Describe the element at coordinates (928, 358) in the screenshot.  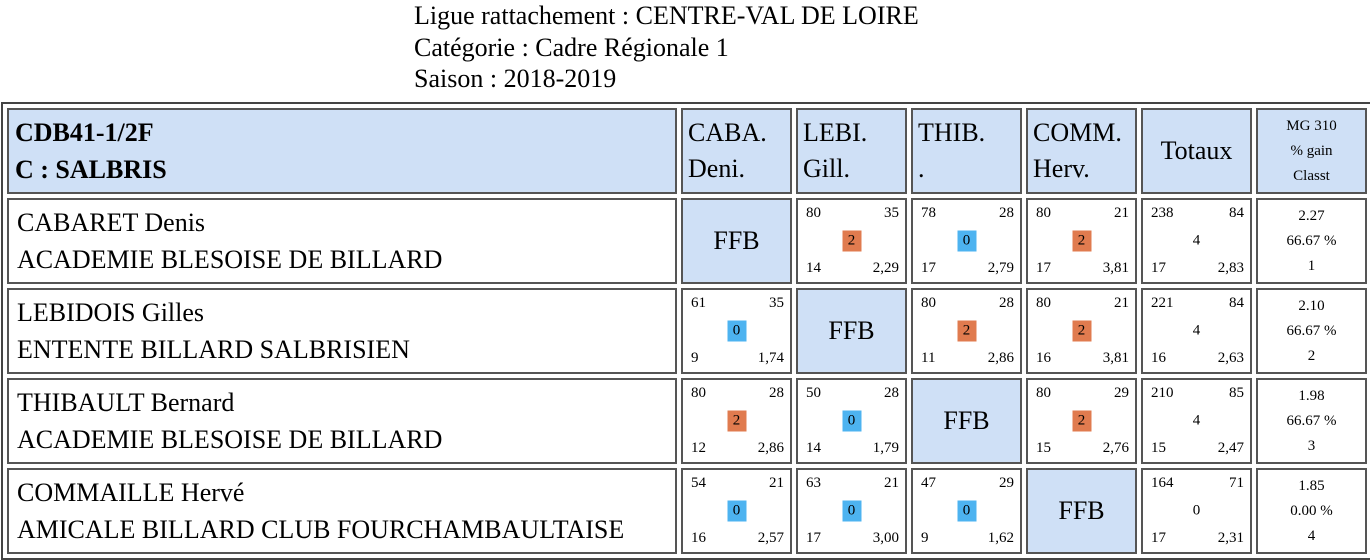
I see `reprises-value: 11` at that location.